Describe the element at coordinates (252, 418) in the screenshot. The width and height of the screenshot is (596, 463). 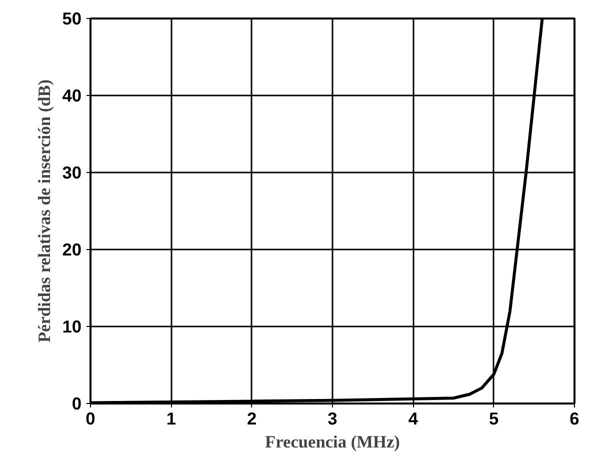
I see `x-tick-label: 2` at that location.